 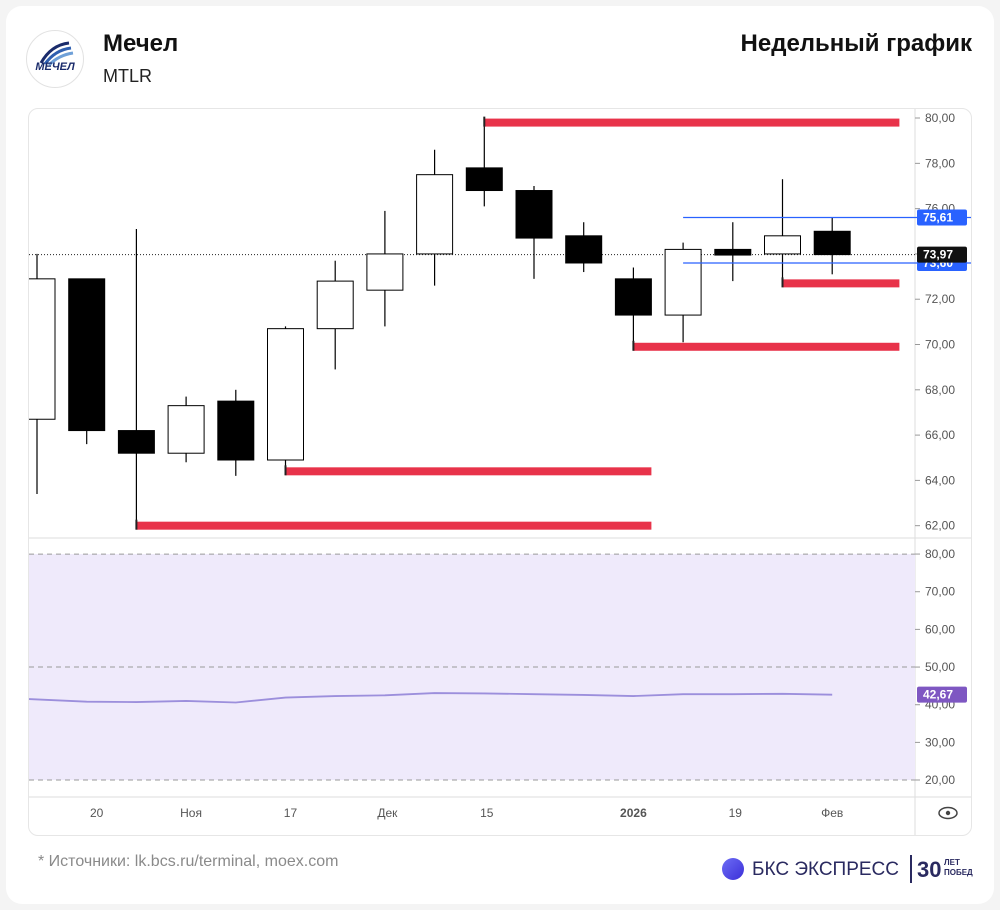 I want to click on level-price-badge: 75,61, so click(x=938, y=217).